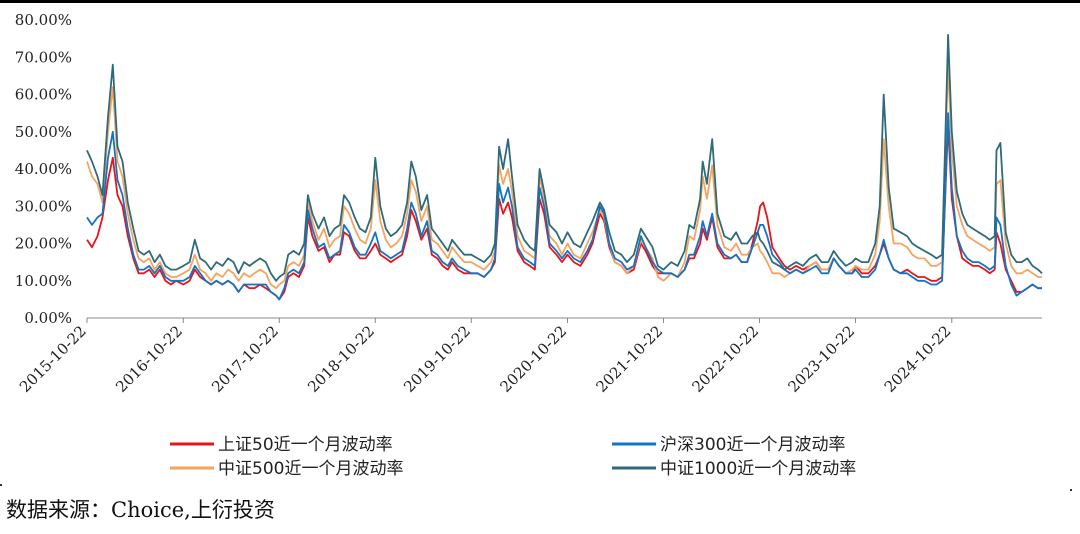  What do you see at coordinates (752, 445) in the screenshot?
I see `legend-label-hs300: 沪深300近一个月波动率` at bounding box center [752, 445].